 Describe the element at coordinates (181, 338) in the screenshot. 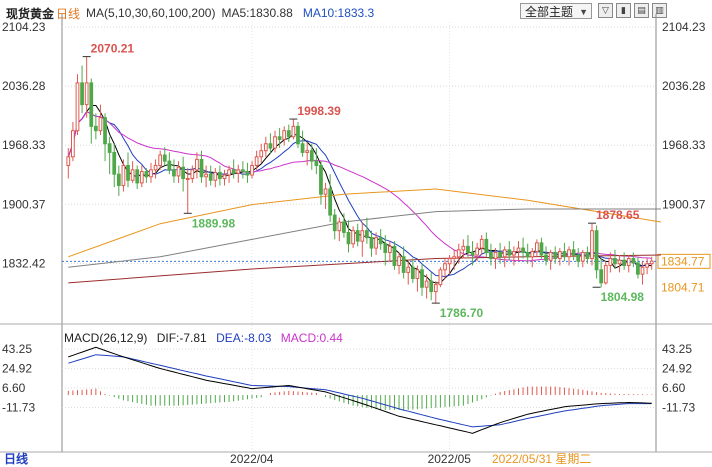

I see `macd-dif-value: DIF:-7.81` at that location.